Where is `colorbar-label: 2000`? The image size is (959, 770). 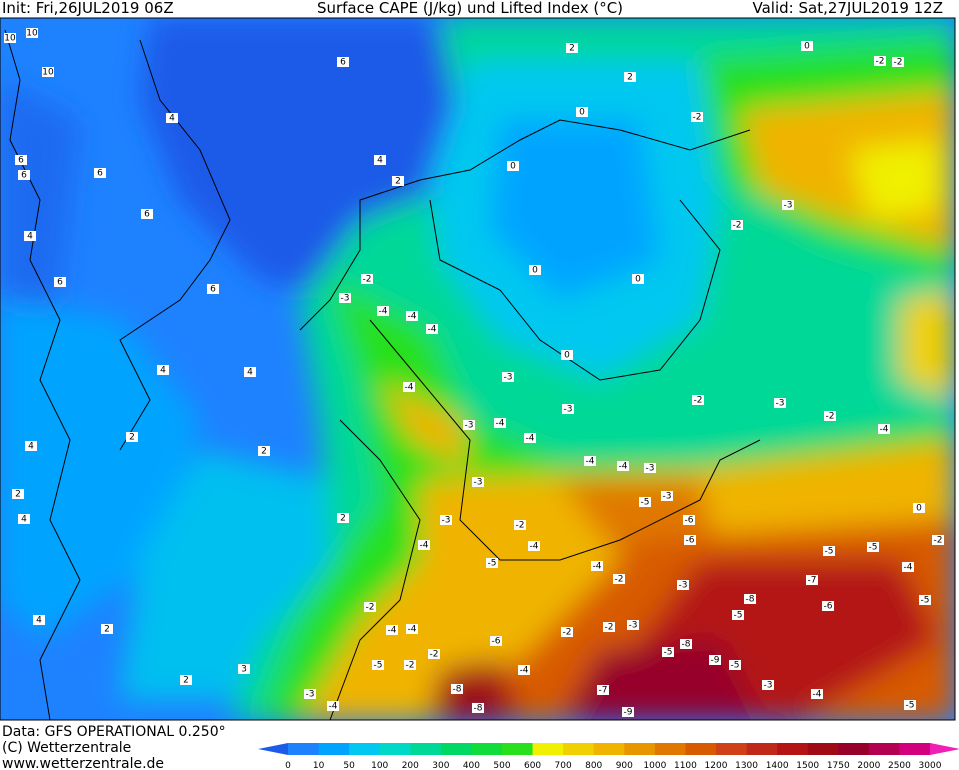
colorbar-label: 2000 is located at coordinates (868, 765).